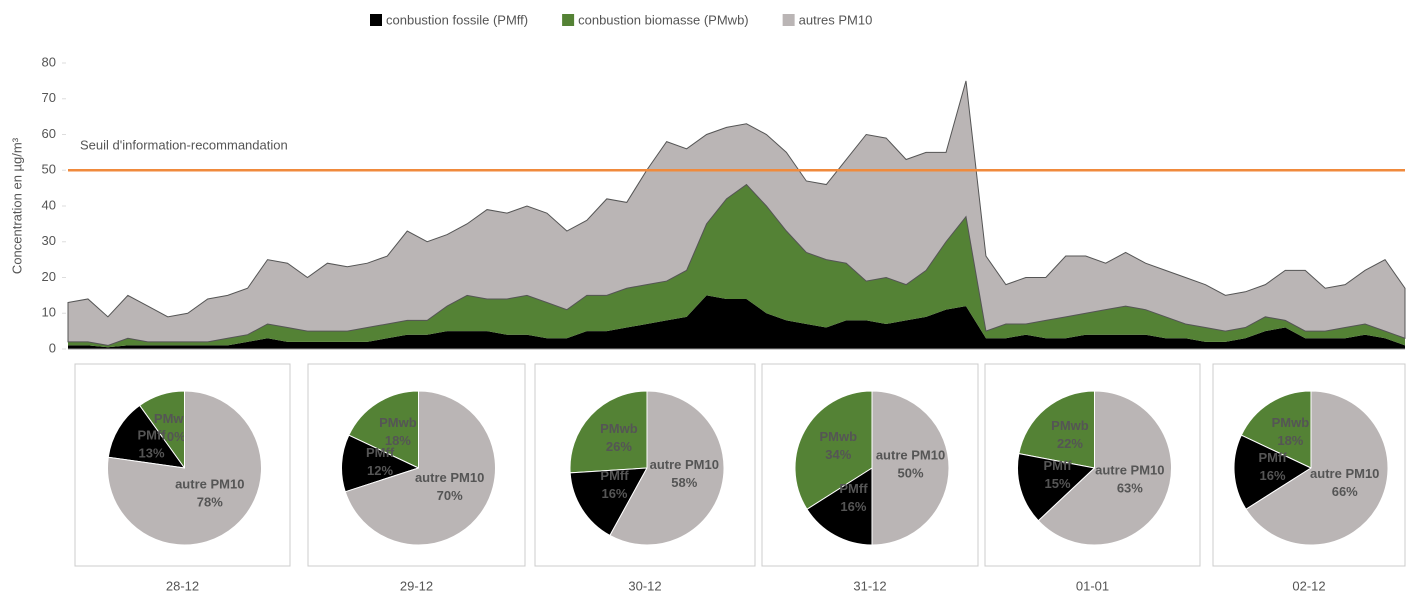  I want to click on pie-value-label: 15%, so click(1058, 483).